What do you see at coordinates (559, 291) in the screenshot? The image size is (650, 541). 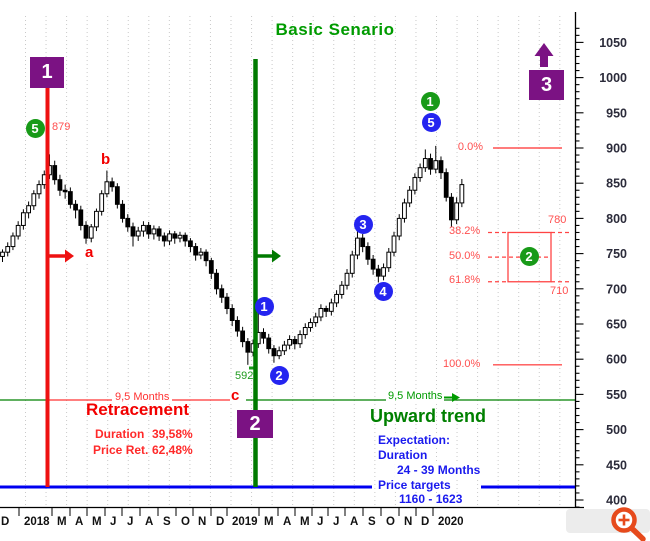 I see `fib-lower-target: 710` at bounding box center [559, 291].